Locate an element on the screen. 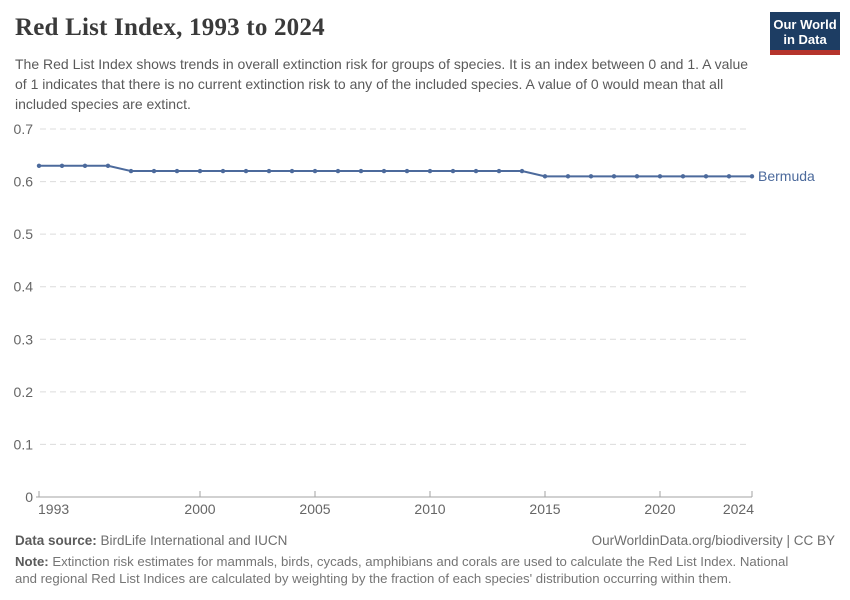 The image size is (850, 600). logo-line1: Our World is located at coordinates (805, 24).